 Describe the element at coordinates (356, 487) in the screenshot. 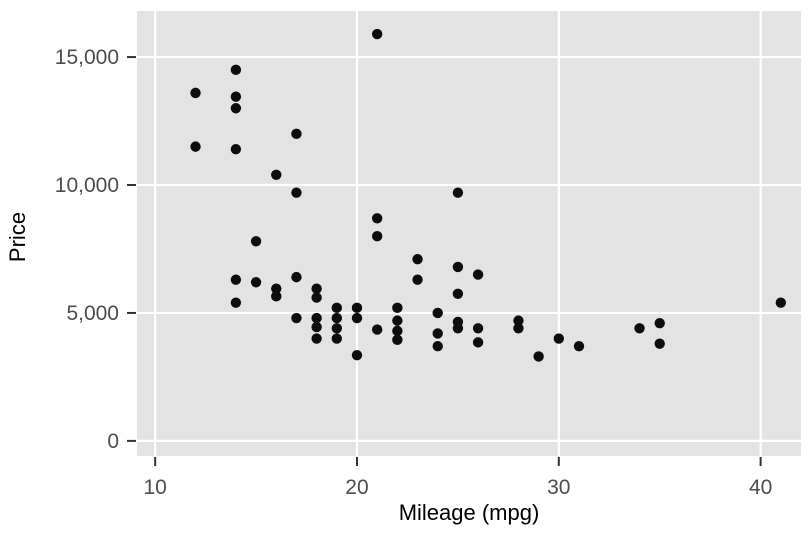

I see `x-tick-label: 20` at that location.